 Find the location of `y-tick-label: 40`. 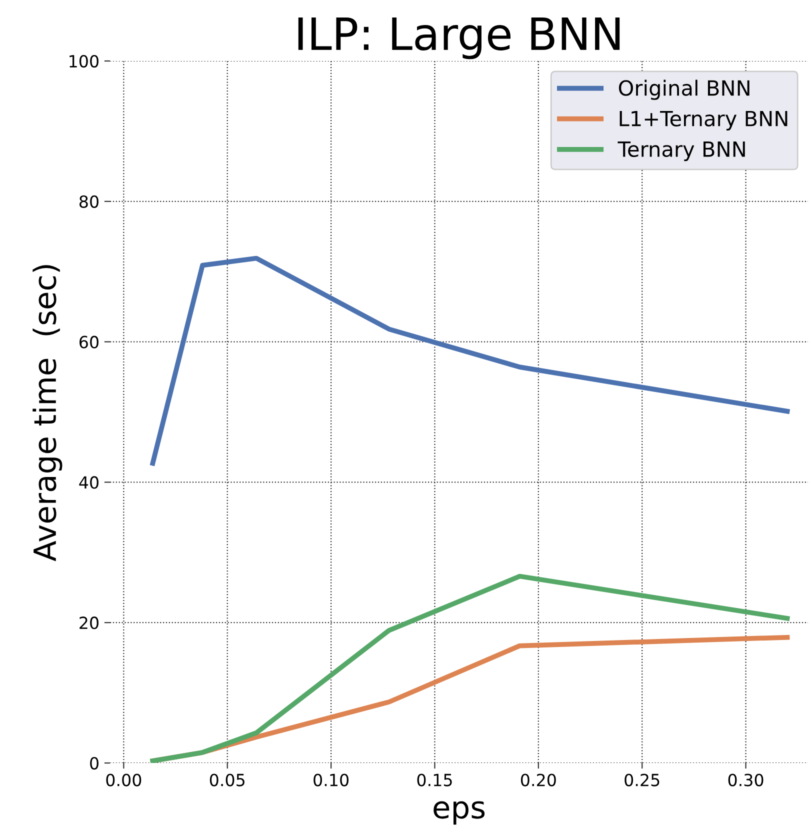

y-tick-label: 40 is located at coordinates (88, 482).